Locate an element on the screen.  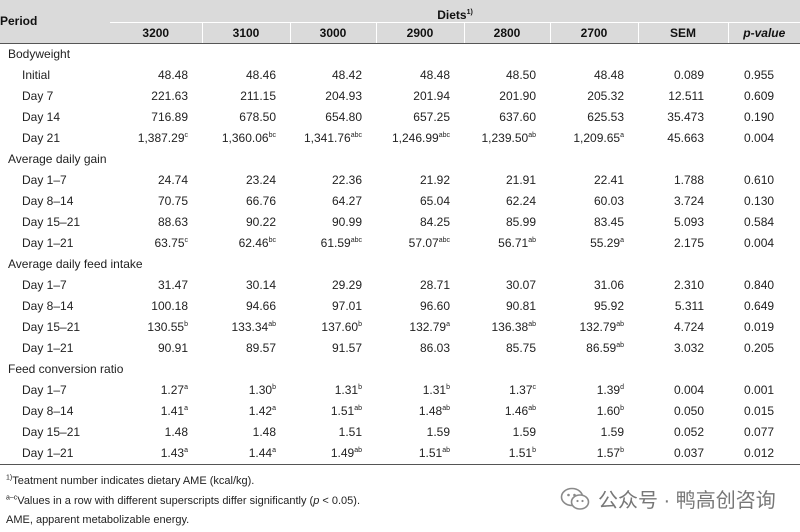
cell-value: 48.48 is located at coordinates (172, 75).